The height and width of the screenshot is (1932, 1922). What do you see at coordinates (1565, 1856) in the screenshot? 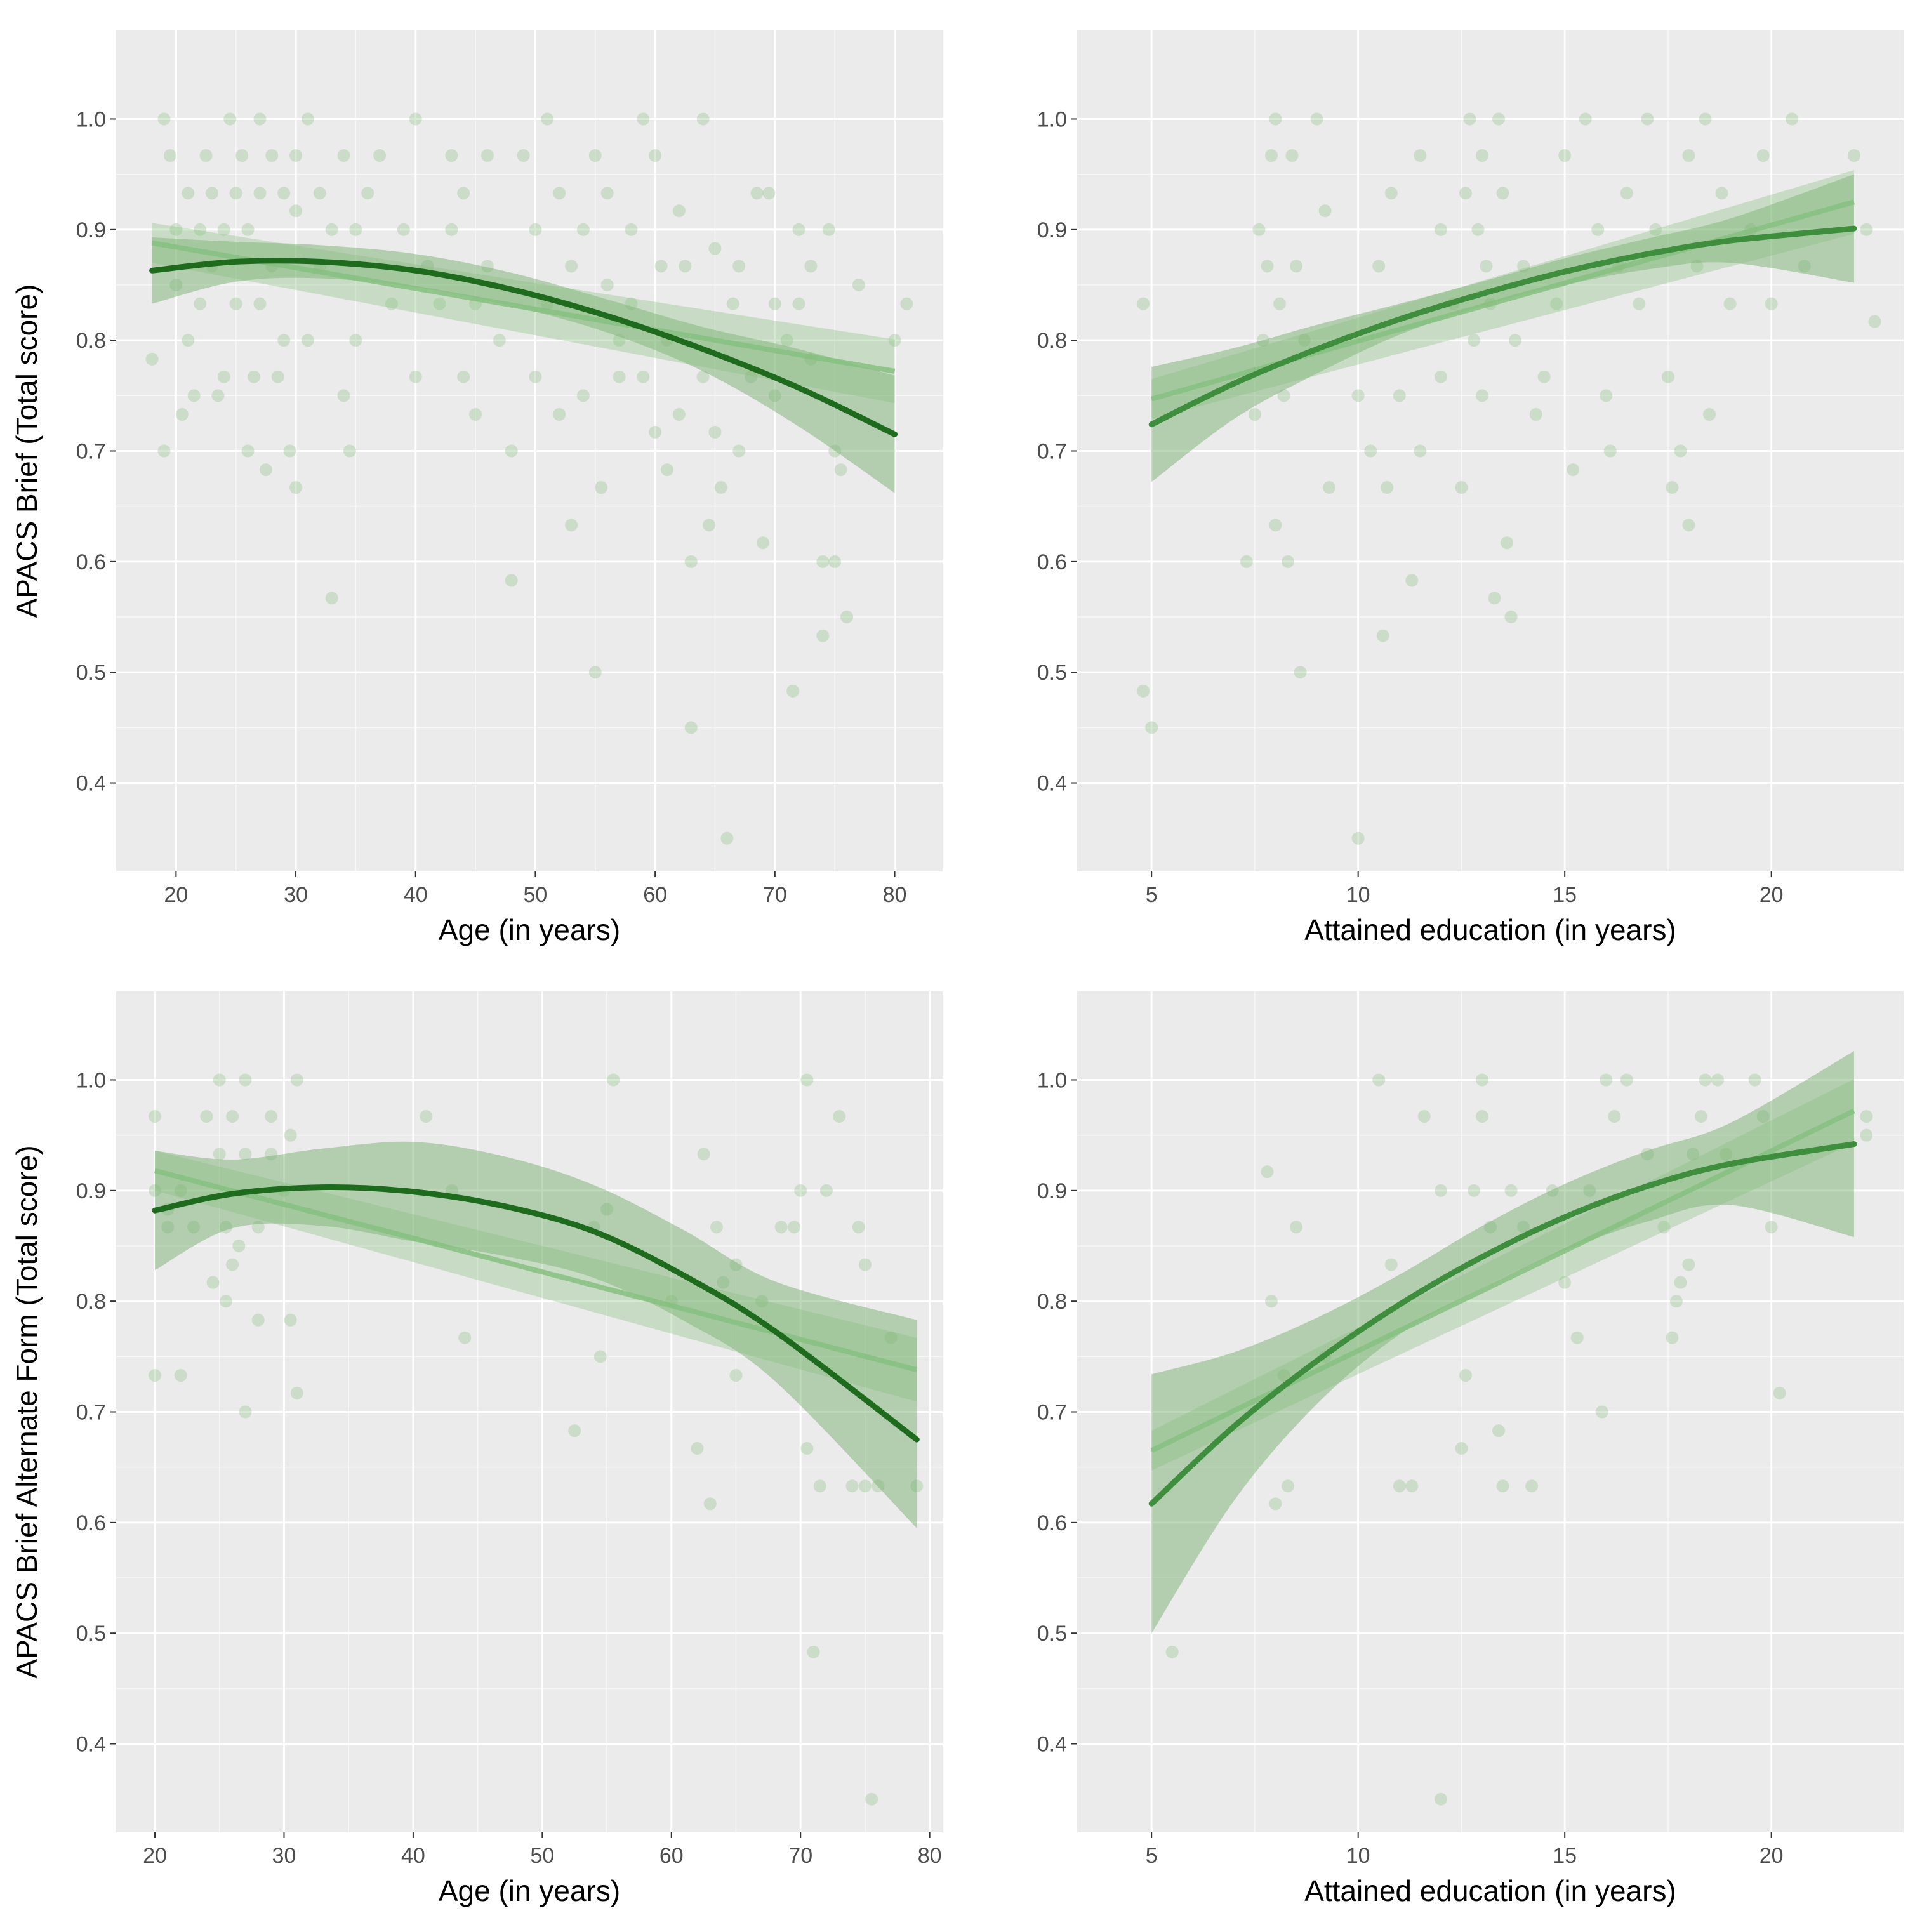
I see `x-tick-label: 15` at bounding box center [1565, 1856].